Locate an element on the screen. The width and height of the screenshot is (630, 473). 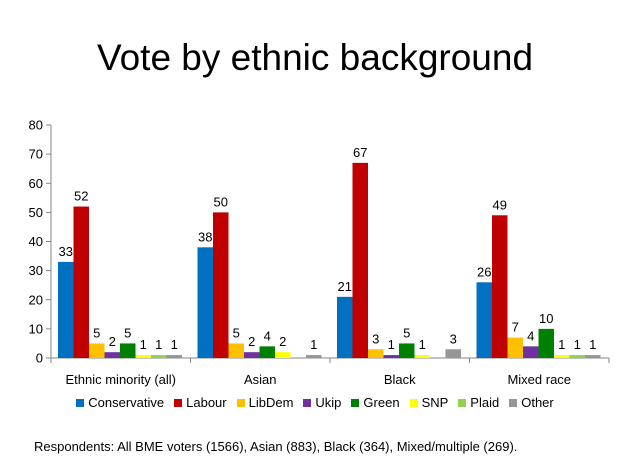
y-tick-label: 10 is located at coordinates (36, 328).